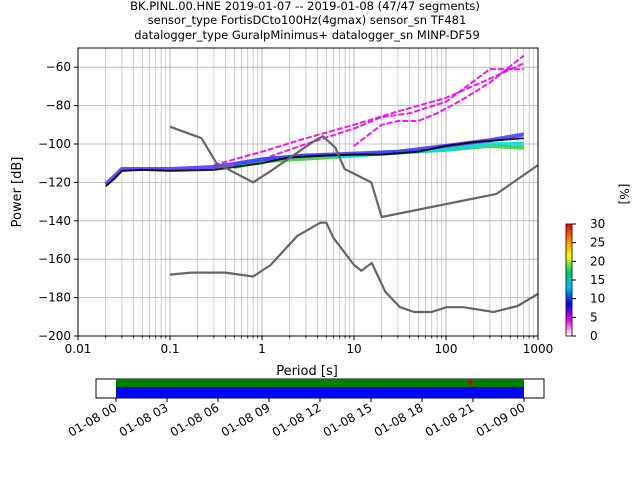 The height and width of the screenshot is (480, 640). What do you see at coordinates (309, 346) in the screenshot?
I see `x-axis-ticks: 0.01 0.1 1 10 100 1000` at bounding box center [309, 346].